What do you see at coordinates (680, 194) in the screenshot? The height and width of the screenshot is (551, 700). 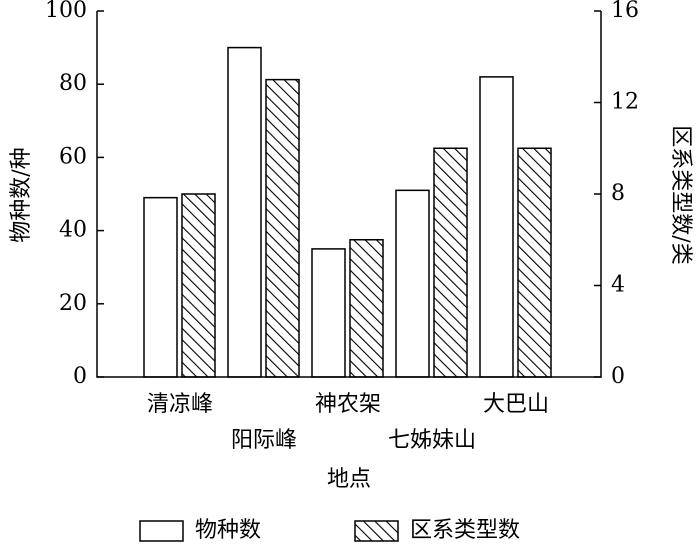 I see `y2-axis-label: 区系类型数/类` at bounding box center [680, 194].